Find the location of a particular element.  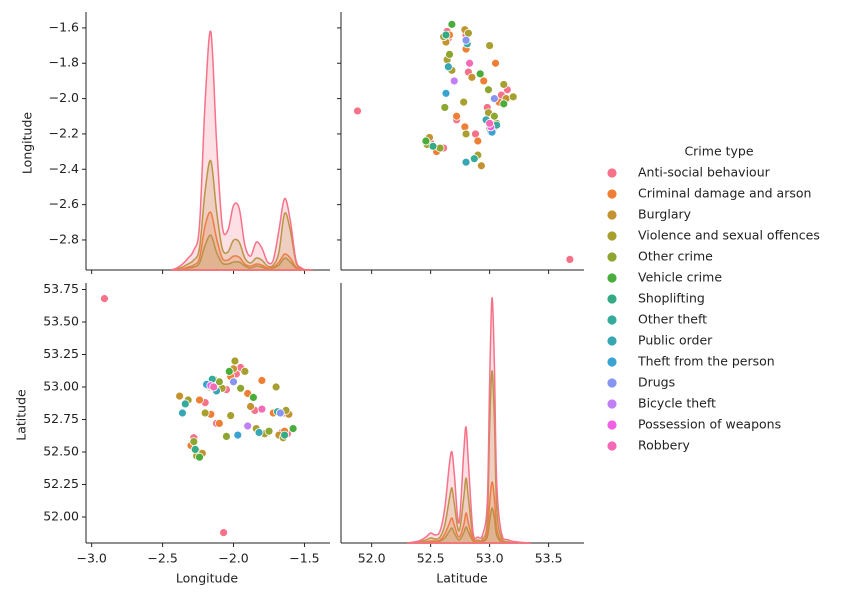

legend-label: Violence and sexual offences is located at coordinates (729, 235).